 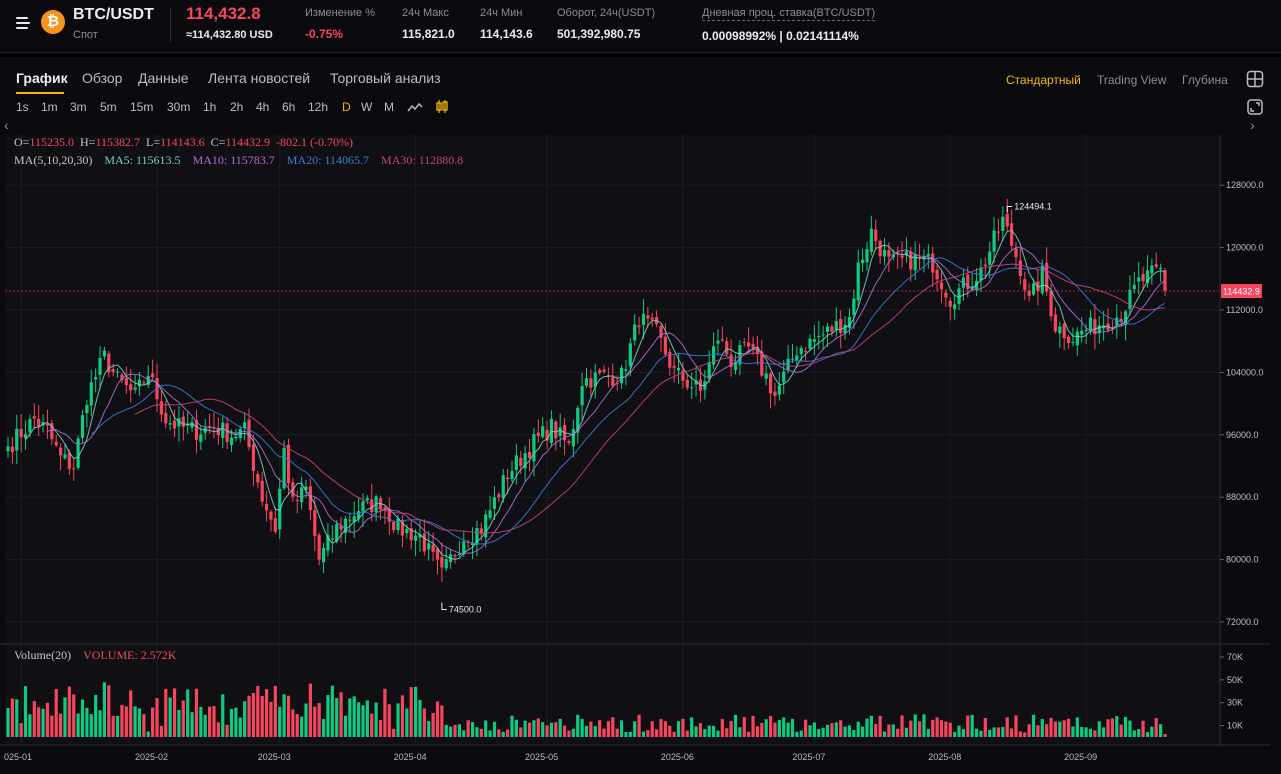 What do you see at coordinates (410, 757) in the screenshot?
I see `x-tick-label: 2025-04` at bounding box center [410, 757].